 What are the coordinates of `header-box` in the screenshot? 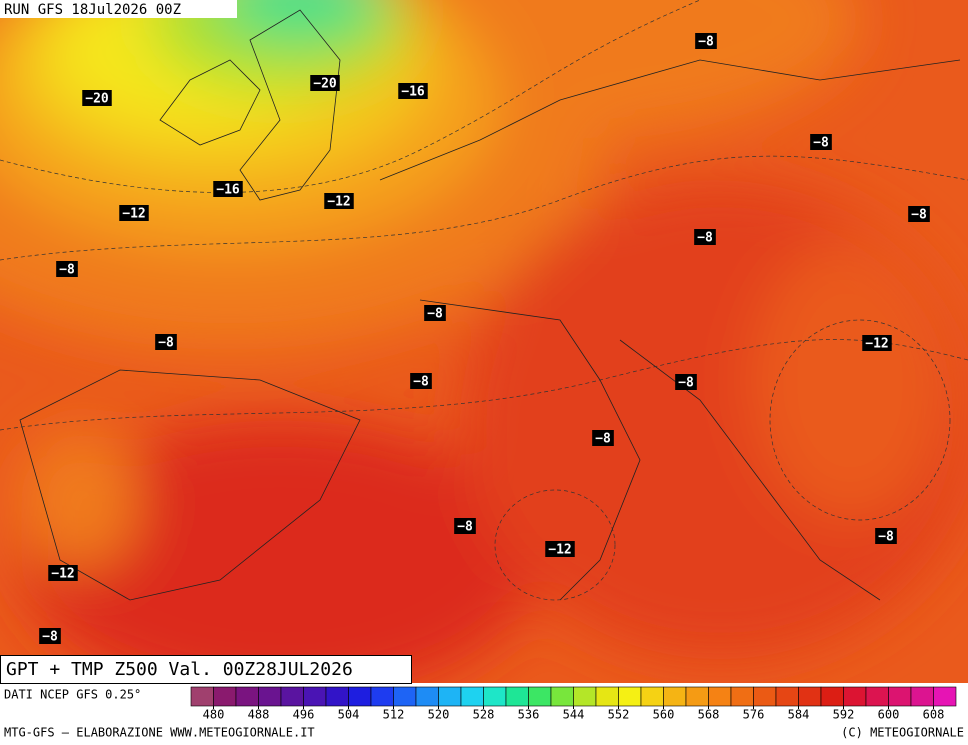 It's located at (118, 9).